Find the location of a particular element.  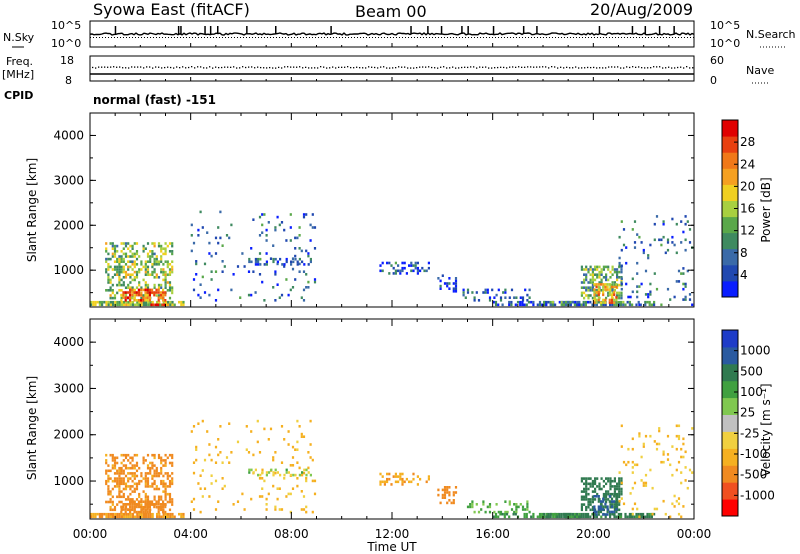

nsearch-tick-bottom: 10^0 is located at coordinates (725, 43).